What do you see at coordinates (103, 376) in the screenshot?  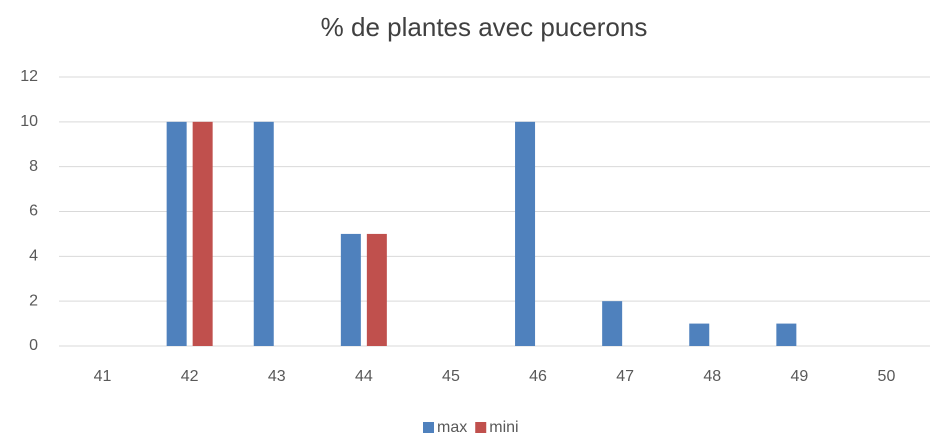 I see `x-tick-label: 41` at bounding box center [103, 376].